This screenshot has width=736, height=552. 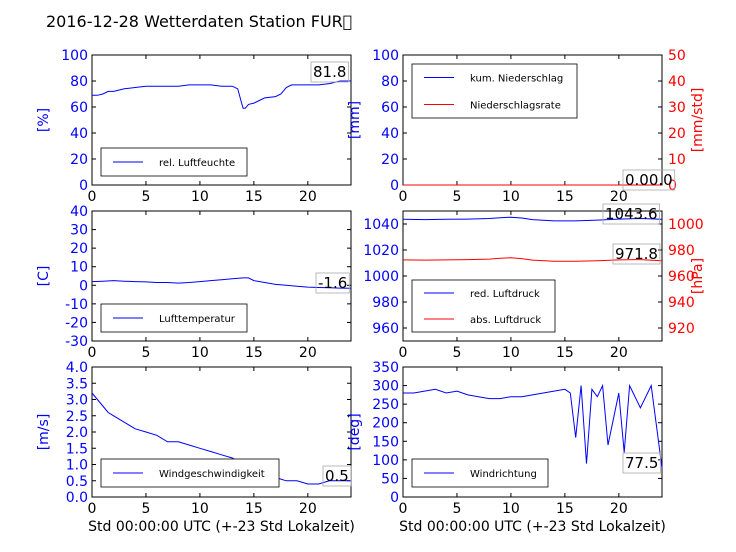 I want to click on y-axis-label: [%], so click(x=44, y=120).